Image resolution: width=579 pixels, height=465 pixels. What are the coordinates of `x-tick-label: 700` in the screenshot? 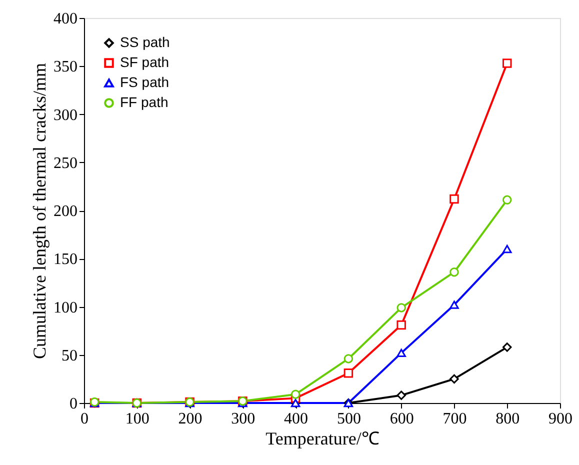 It's located at (454, 419).